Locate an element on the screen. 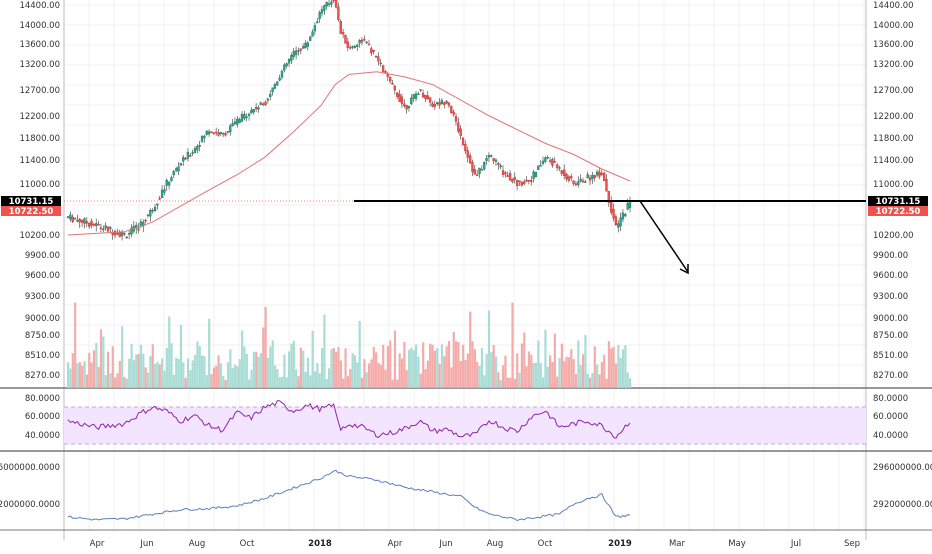  current-price-label-left: 10731.15 is located at coordinates (31, 202).